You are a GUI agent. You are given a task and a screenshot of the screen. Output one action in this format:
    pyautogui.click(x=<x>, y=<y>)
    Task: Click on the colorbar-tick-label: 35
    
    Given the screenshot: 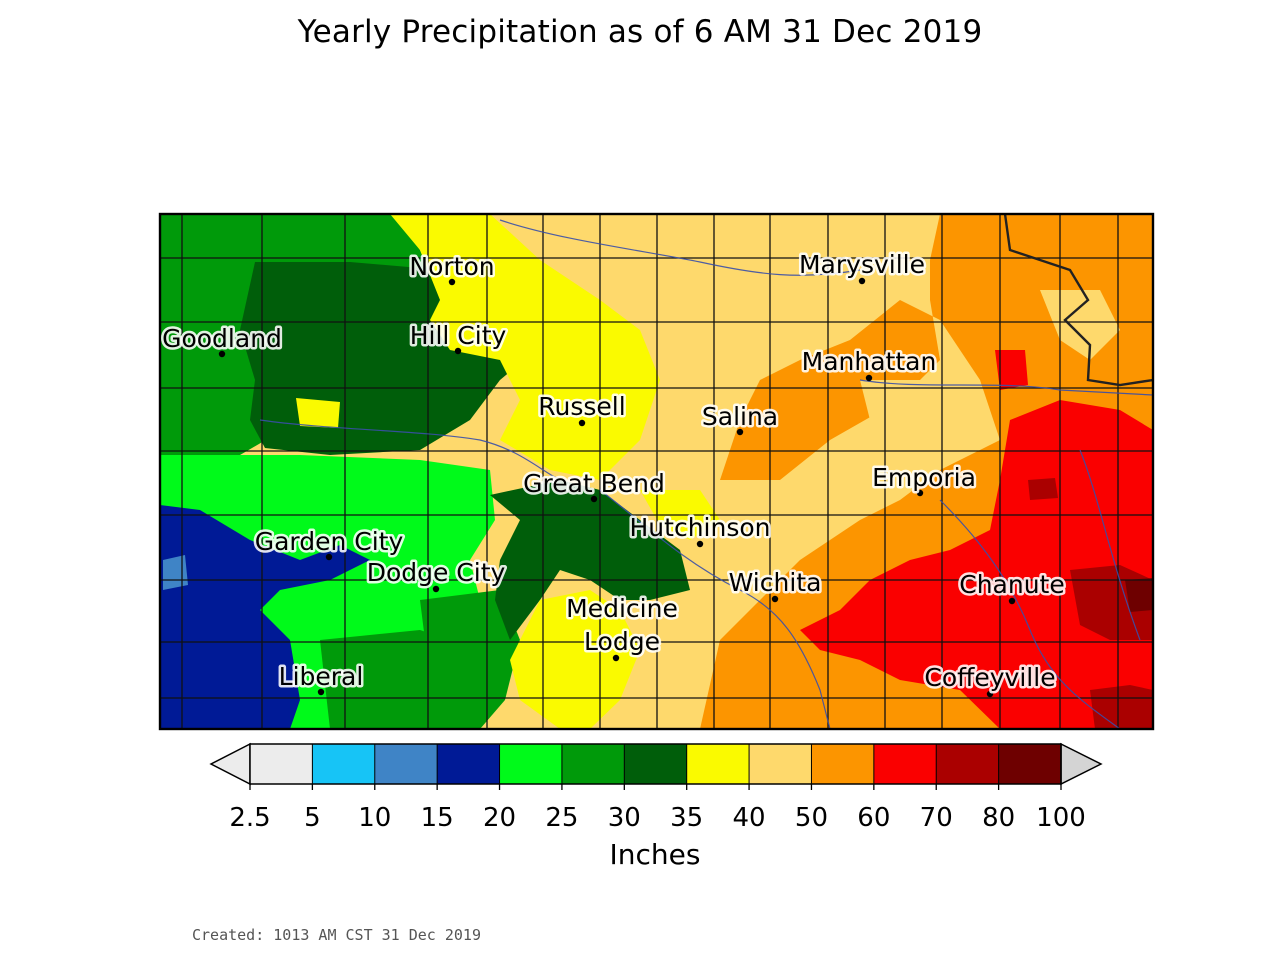 What is the action you would take?
    pyautogui.click(x=686, y=818)
    